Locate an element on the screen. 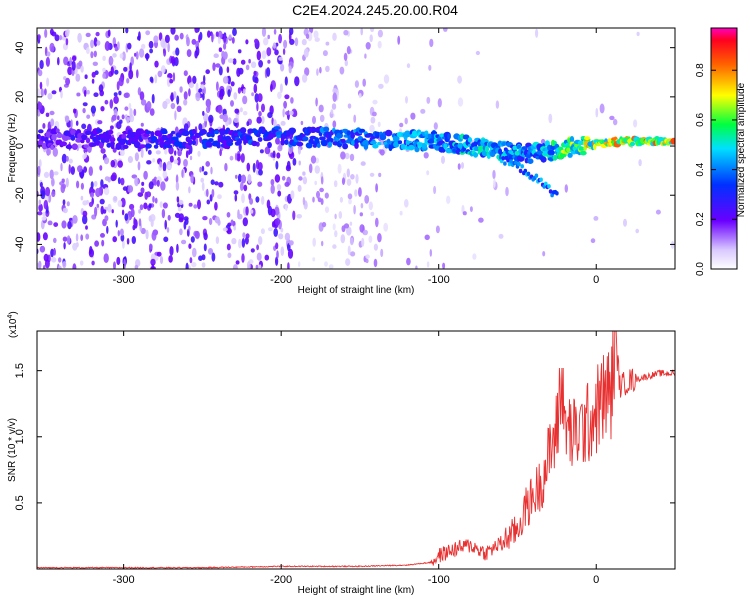  top-ytick-label: 20 is located at coordinates (20, 97).